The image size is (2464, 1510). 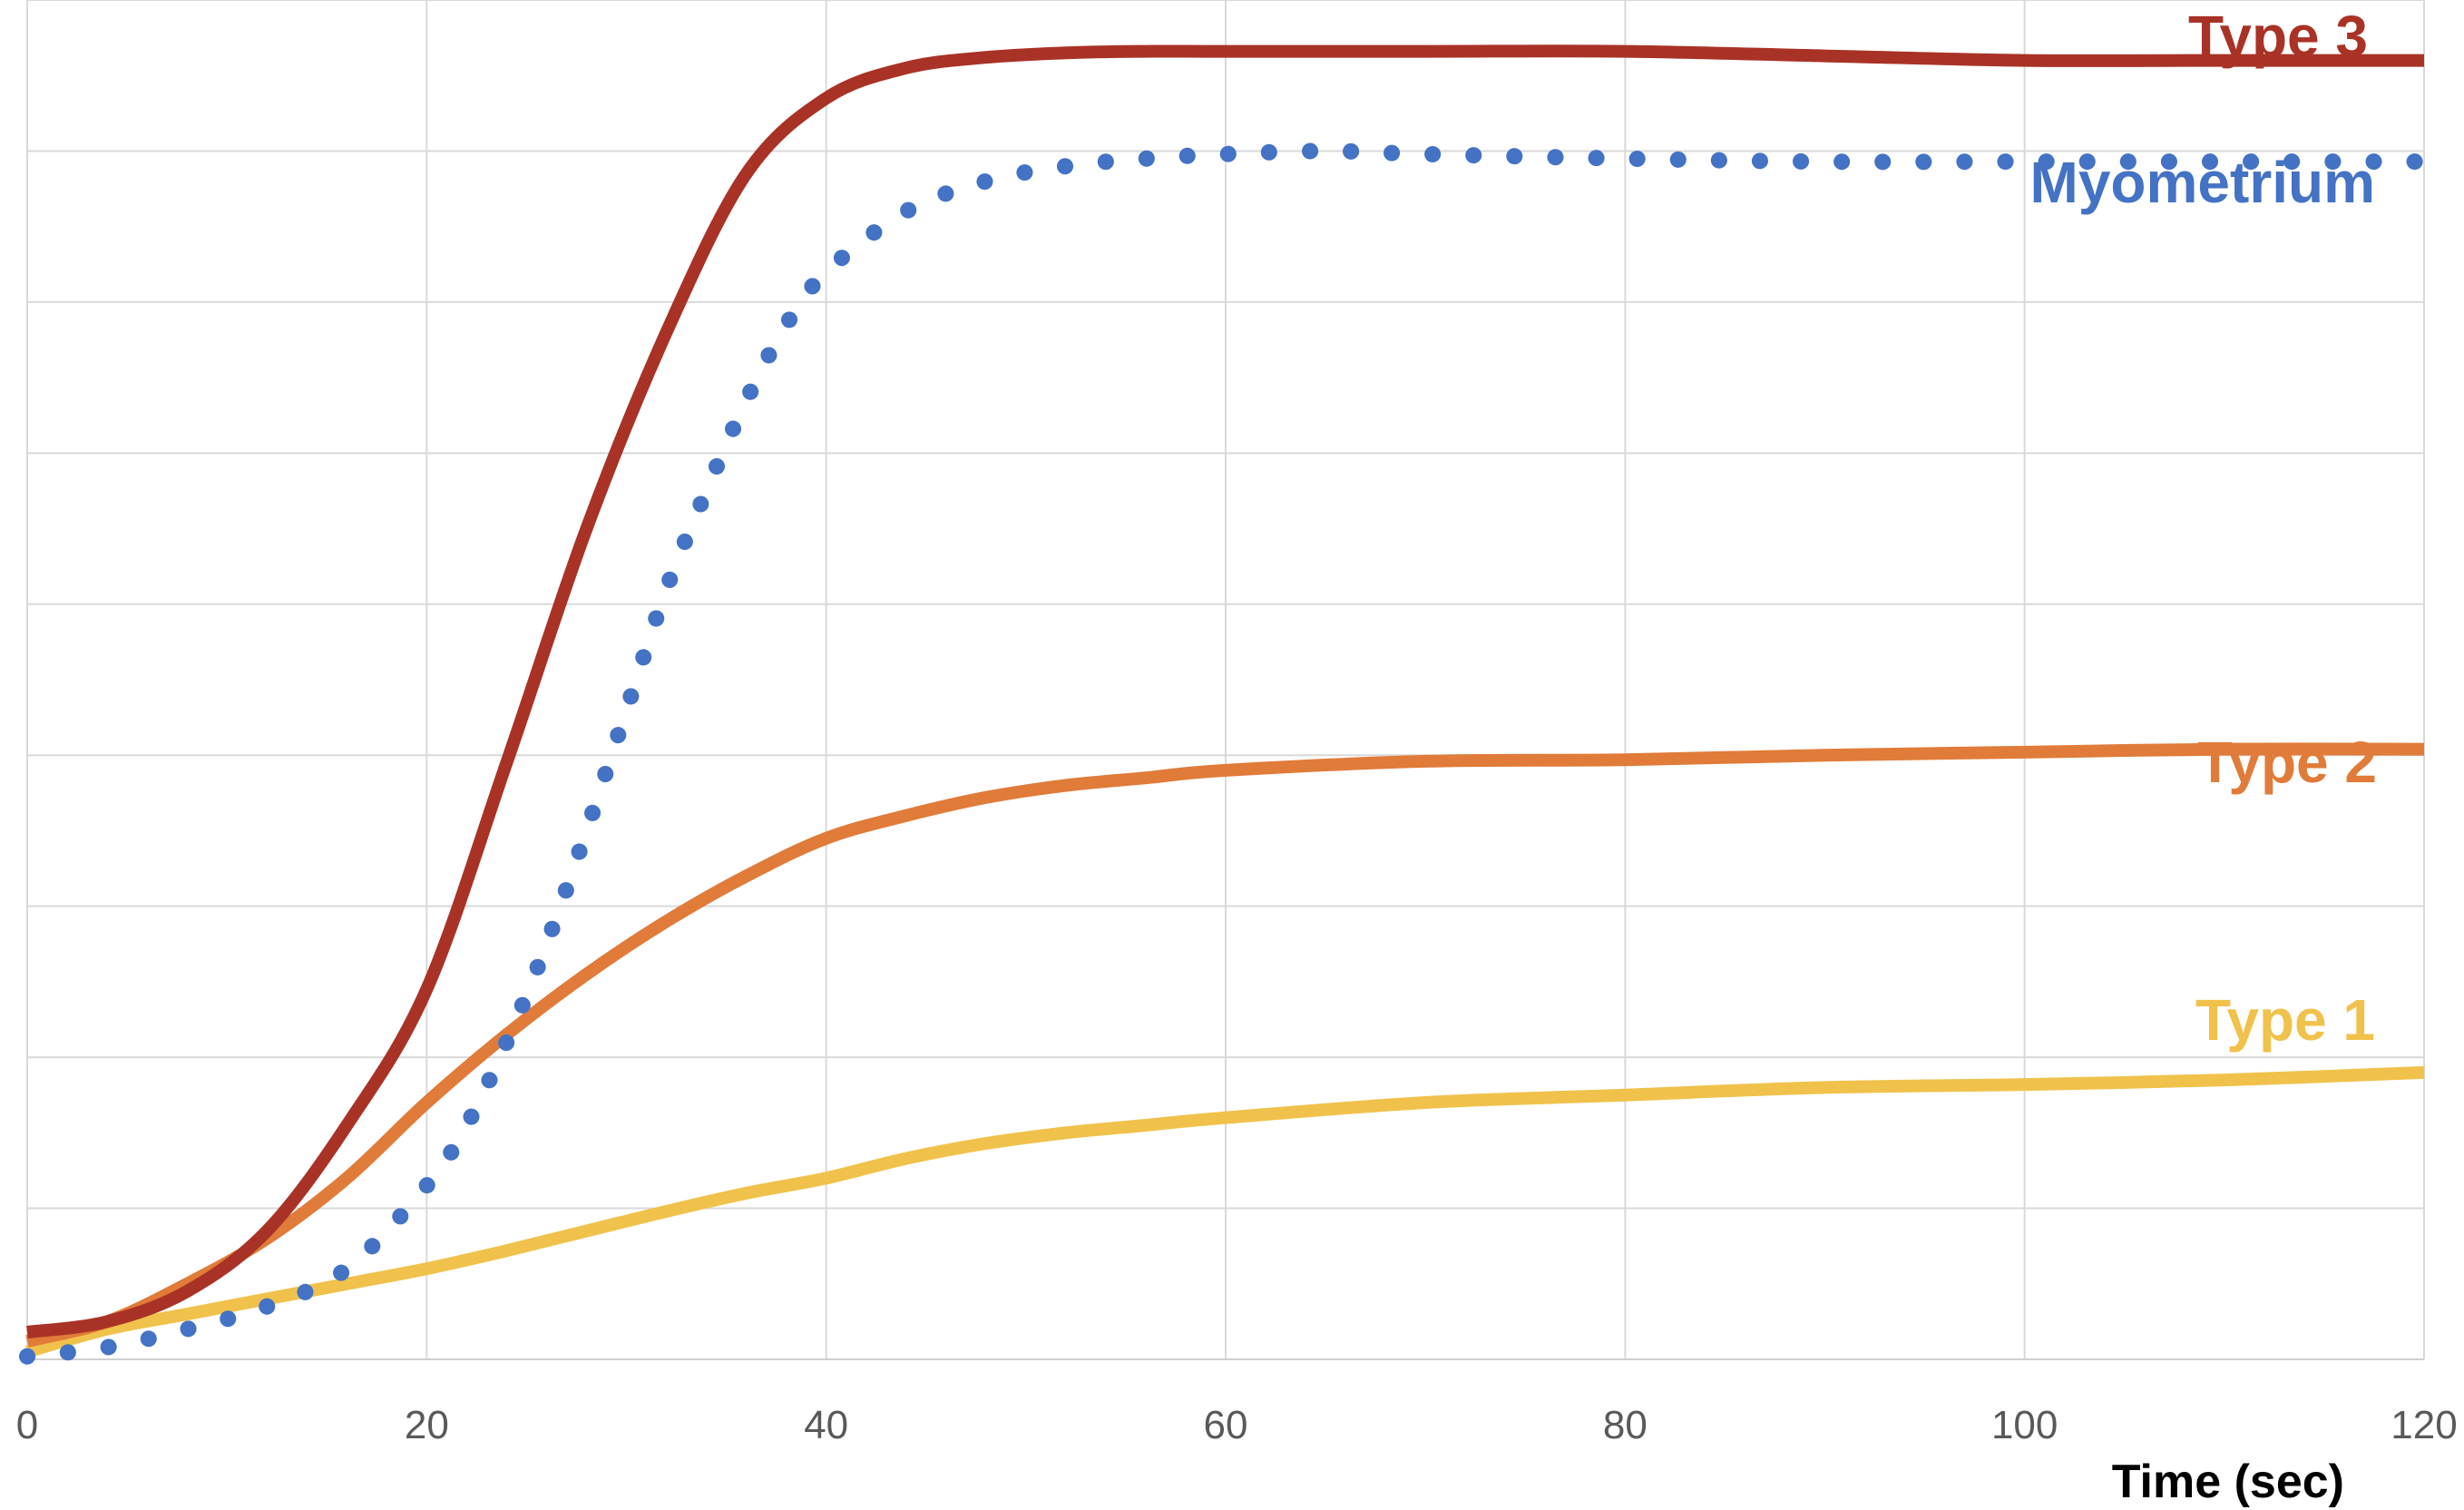 I want to click on x-tick-label: 60, so click(x=1226, y=1425).